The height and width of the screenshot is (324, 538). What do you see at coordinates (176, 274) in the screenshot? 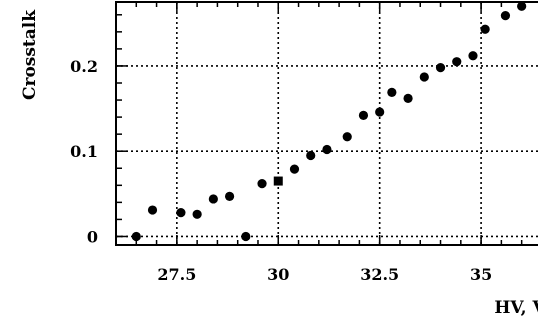
I see `x-tick-label: 27.5` at bounding box center [176, 274].